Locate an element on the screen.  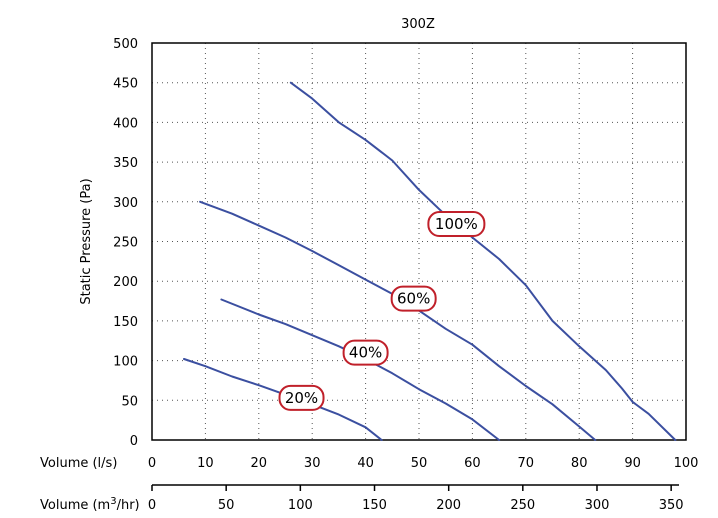
x-tick-label: 60 is located at coordinates (472, 463).